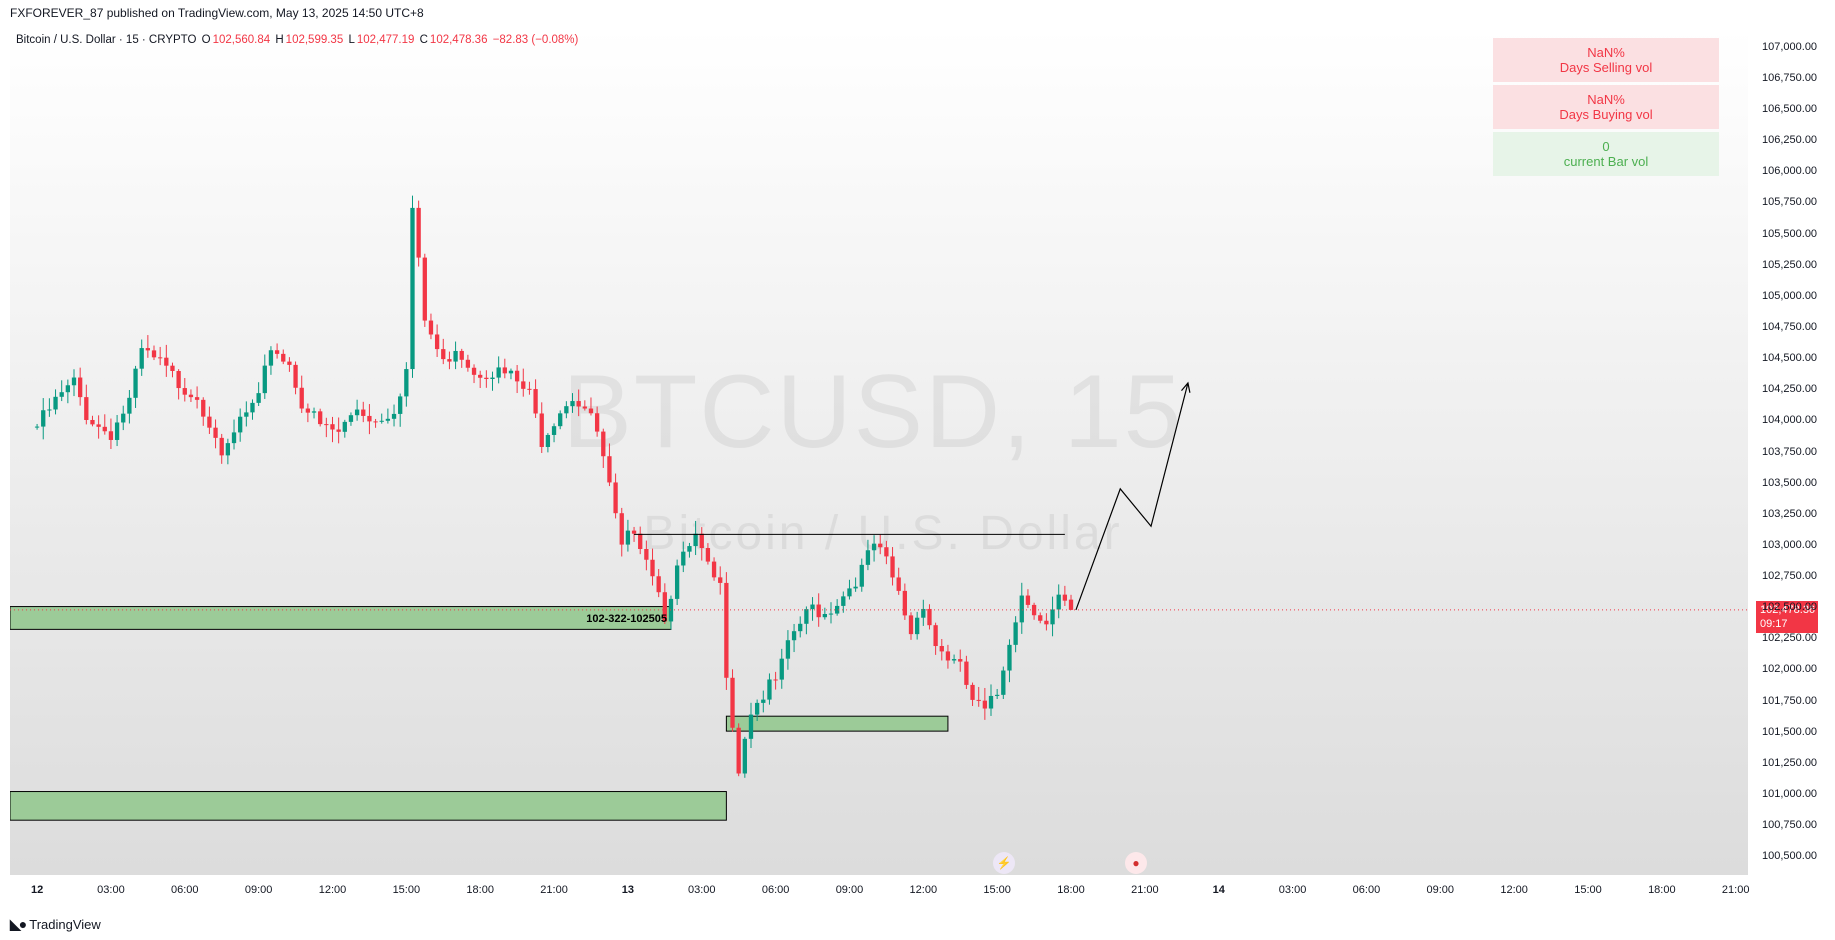 Image resolution: width=1835 pixels, height=940 pixels. I want to click on tradingview-brand: TradingView, so click(65, 924).